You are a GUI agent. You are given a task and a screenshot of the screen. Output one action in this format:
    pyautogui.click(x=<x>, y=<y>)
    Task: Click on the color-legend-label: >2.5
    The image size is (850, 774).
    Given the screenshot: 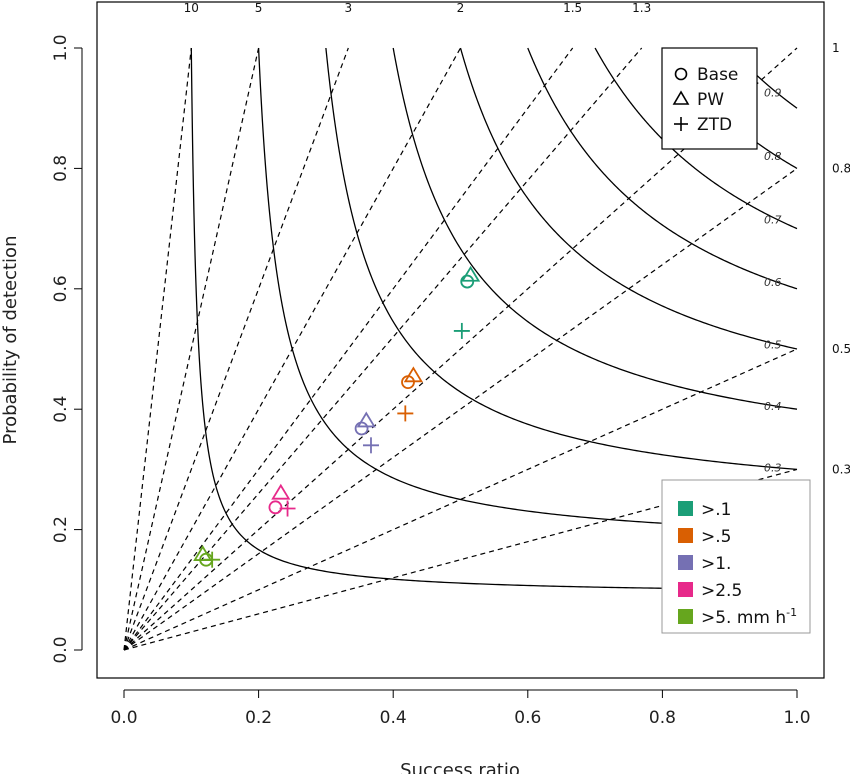 What is the action you would take?
    pyautogui.click(x=721, y=591)
    